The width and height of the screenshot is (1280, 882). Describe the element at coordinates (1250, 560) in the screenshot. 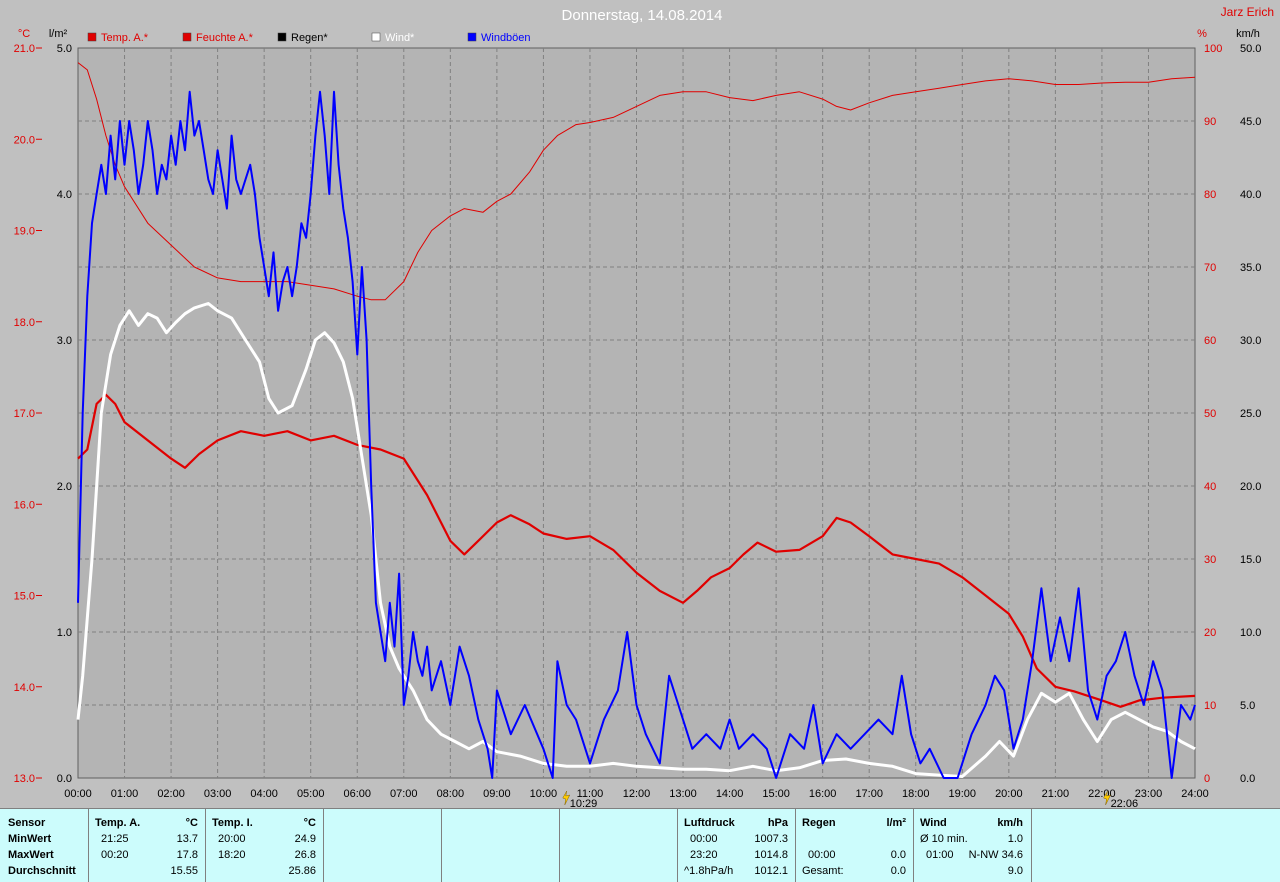

I see `wind-tick-label: 15.0` at that location.